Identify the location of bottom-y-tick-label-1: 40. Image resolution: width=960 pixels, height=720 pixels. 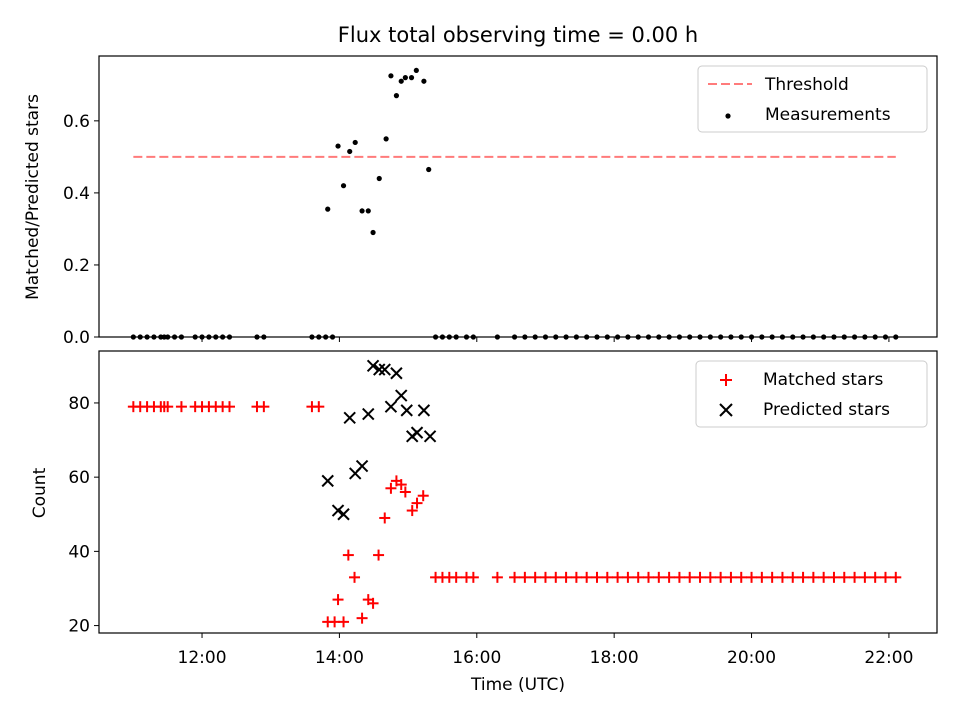
(79, 552).